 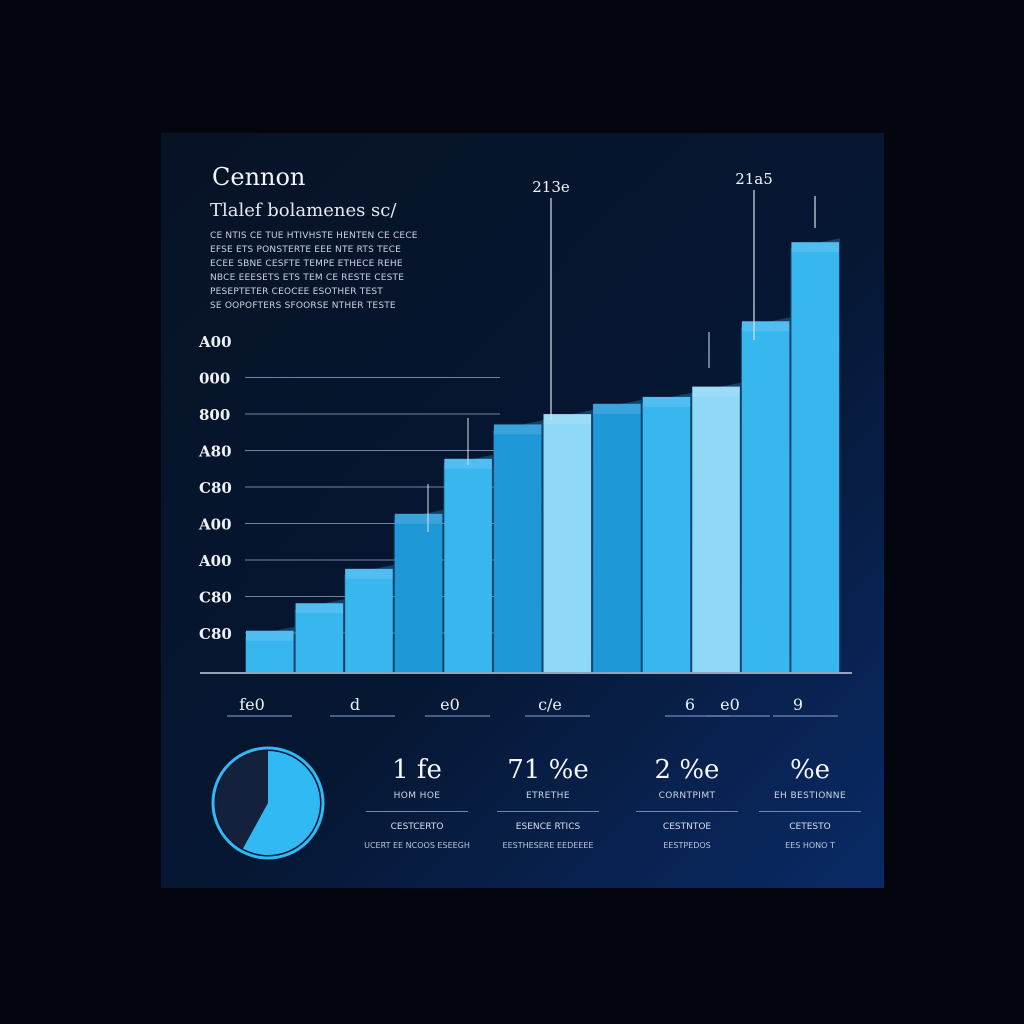 I want to click on description-line: PESEPTETER CEOCEE ESOTHER TEST, so click(x=296, y=292).